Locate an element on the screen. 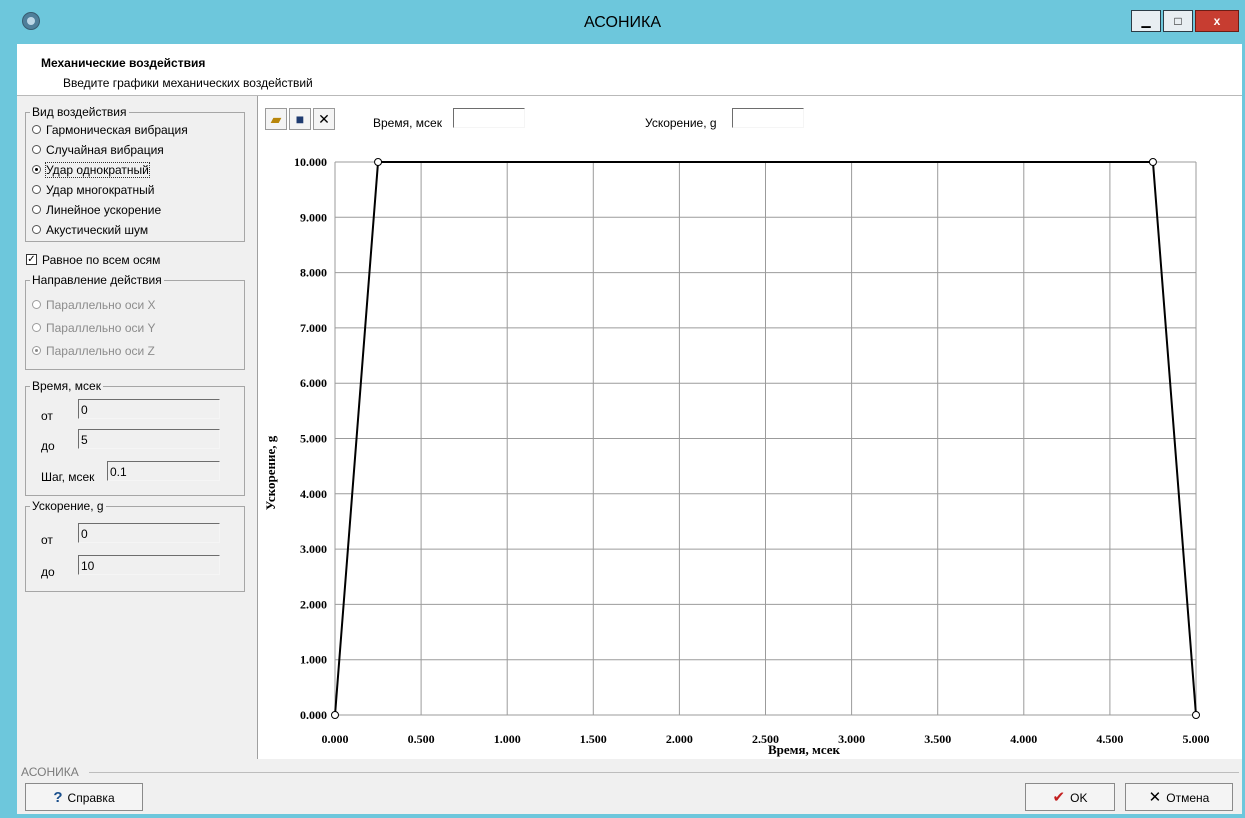 The width and height of the screenshot is (1245, 818). radio-acoustic-noise: Акустический шум is located at coordinates (90, 230).